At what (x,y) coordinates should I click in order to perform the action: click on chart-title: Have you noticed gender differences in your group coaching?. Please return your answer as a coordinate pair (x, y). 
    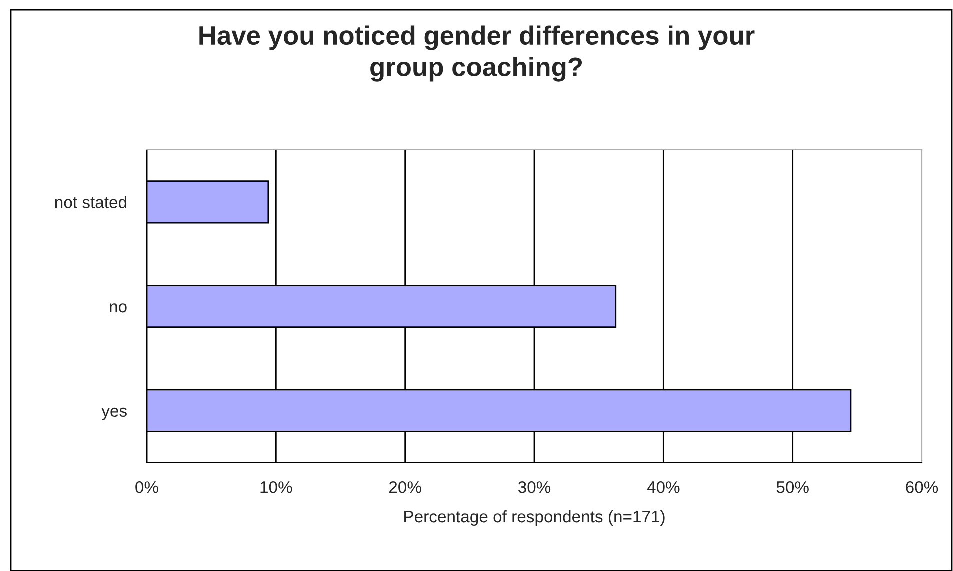
    Looking at the image, I should click on (477, 54).